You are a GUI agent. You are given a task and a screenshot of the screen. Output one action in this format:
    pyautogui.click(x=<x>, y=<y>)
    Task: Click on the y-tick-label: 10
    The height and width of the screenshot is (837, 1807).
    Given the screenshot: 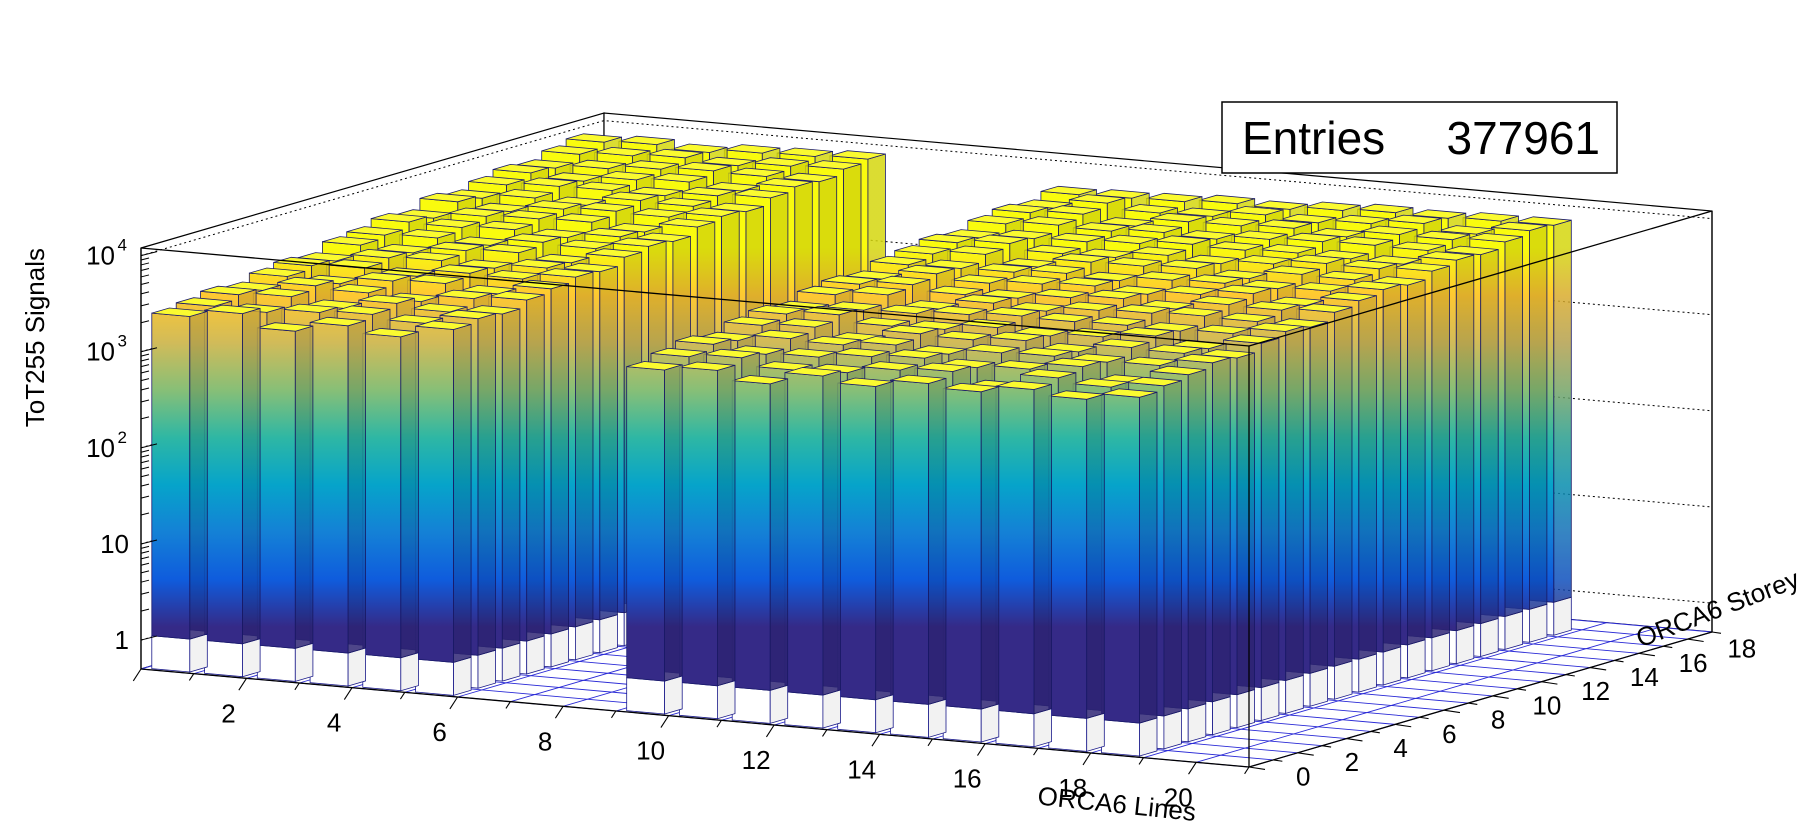 What is the action you would take?
    pyautogui.click(x=1546, y=705)
    